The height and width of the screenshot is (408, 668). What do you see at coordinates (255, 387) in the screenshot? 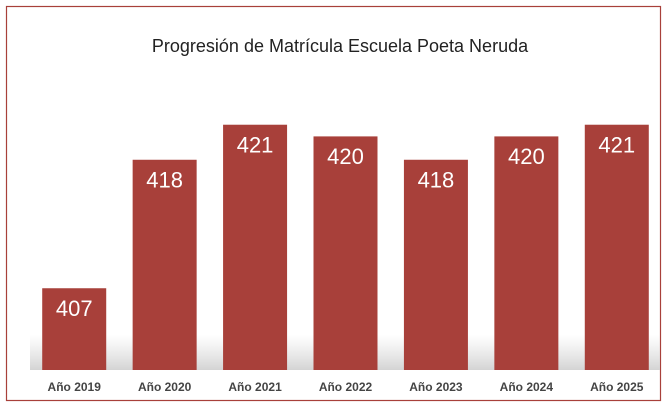
I see `x-tick-label: Año 2021` at bounding box center [255, 387].